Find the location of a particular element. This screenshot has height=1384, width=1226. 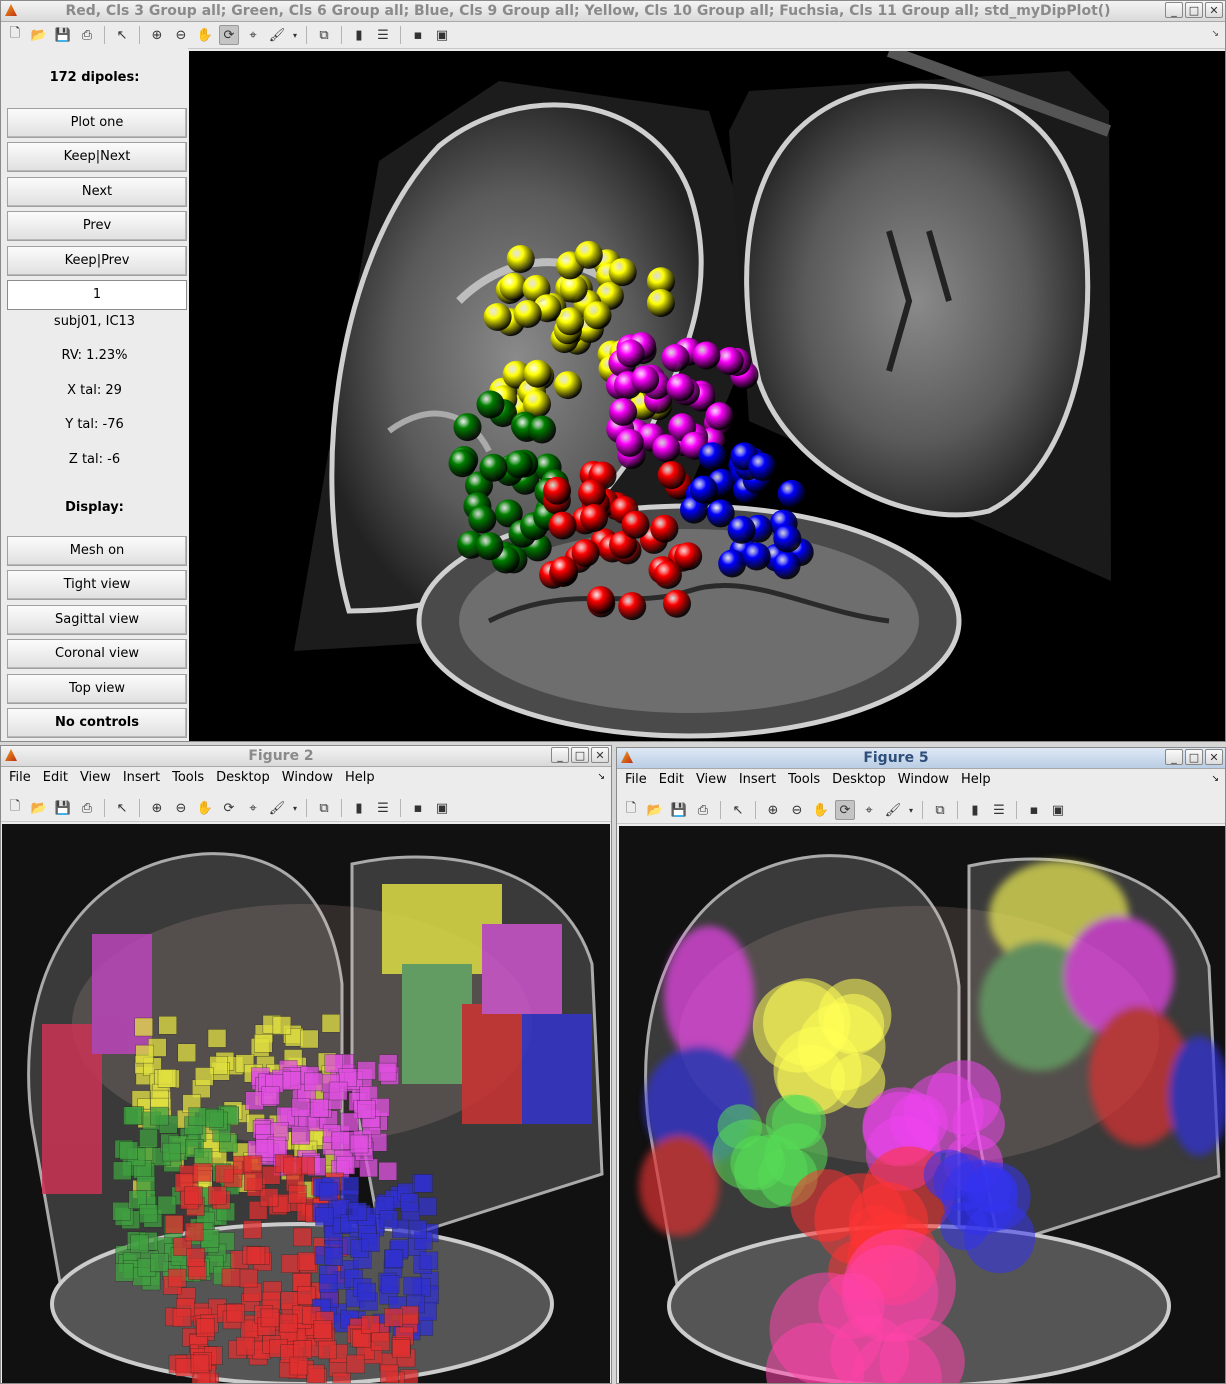

toolbar-dock-icon: ↘ is located at coordinates (1215, 34).